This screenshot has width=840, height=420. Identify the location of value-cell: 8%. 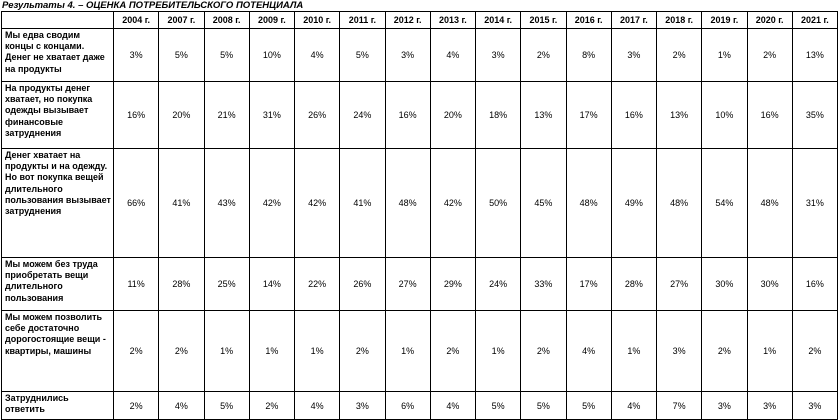
(588, 55).